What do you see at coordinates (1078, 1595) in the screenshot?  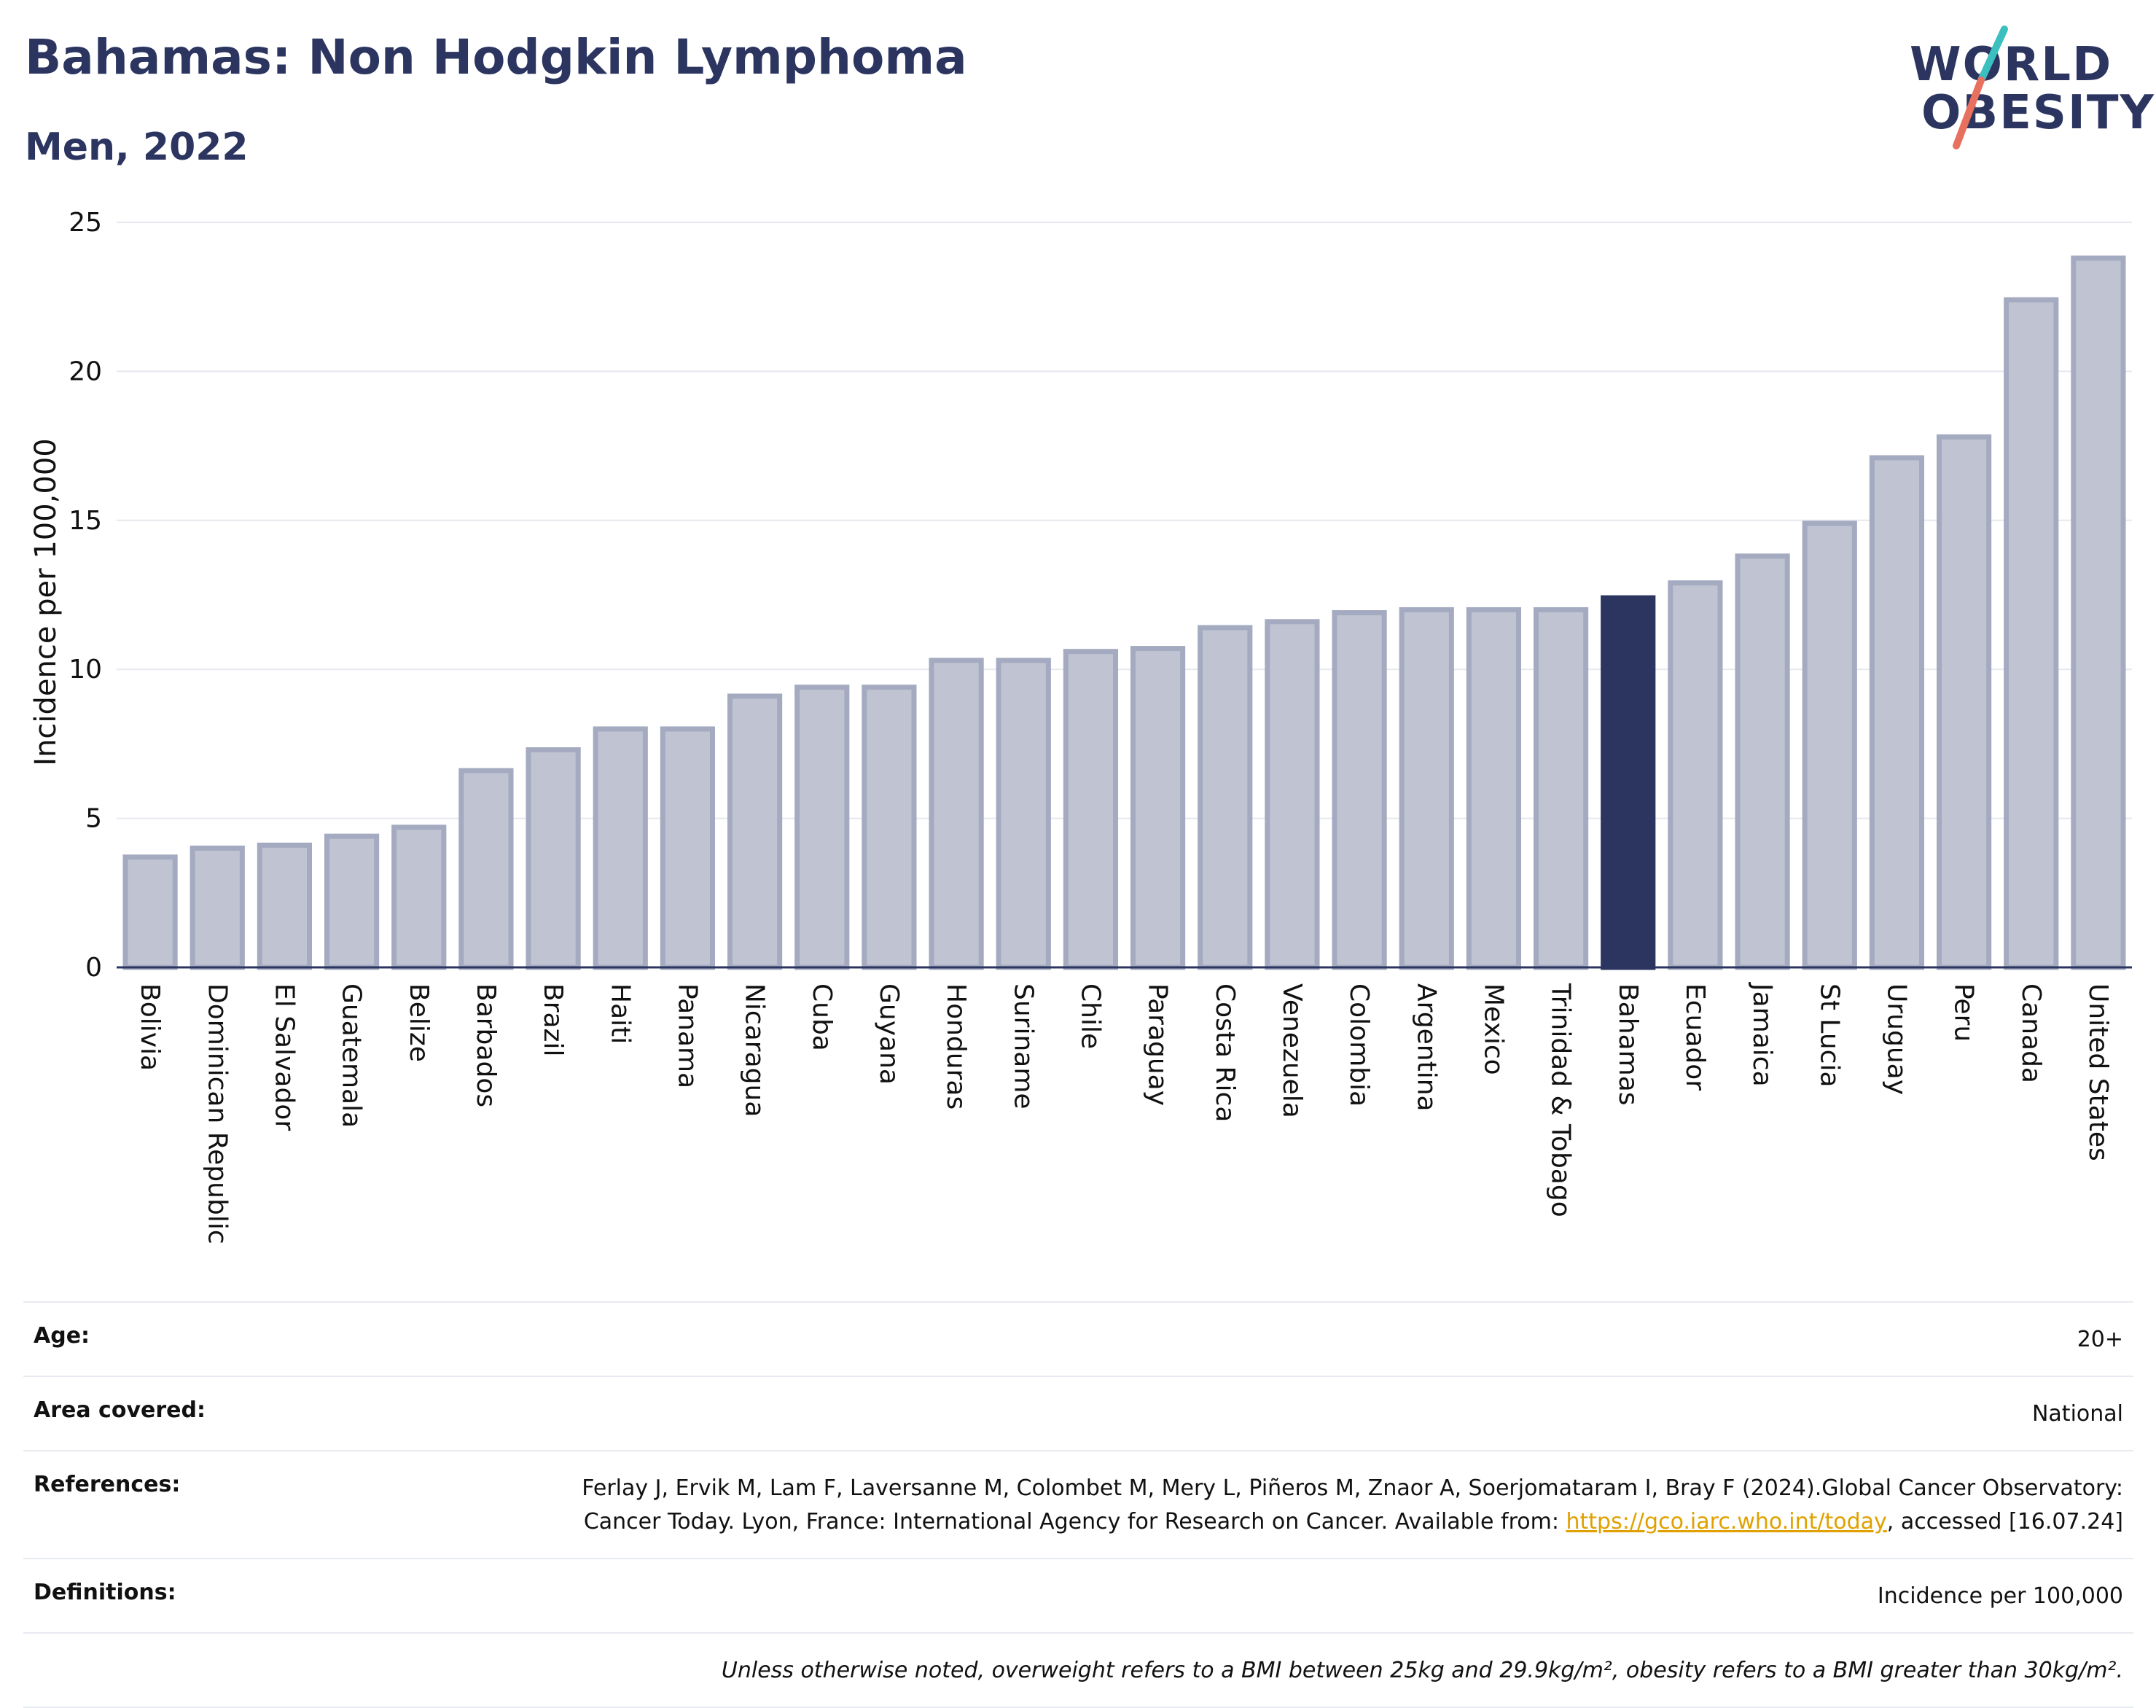 I see `meta-row-definitions: Definitions: Incidence per 100,000` at bounding box center [1078, 1595].